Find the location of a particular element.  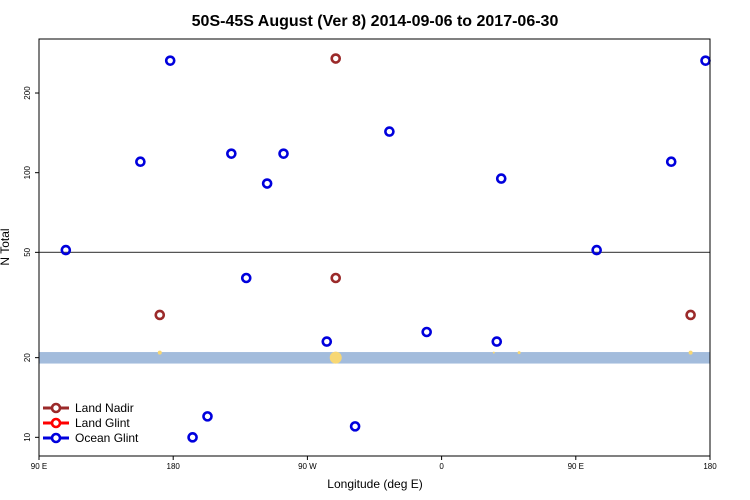

y-tick-label: 50 is located at coordinates (27, 251).